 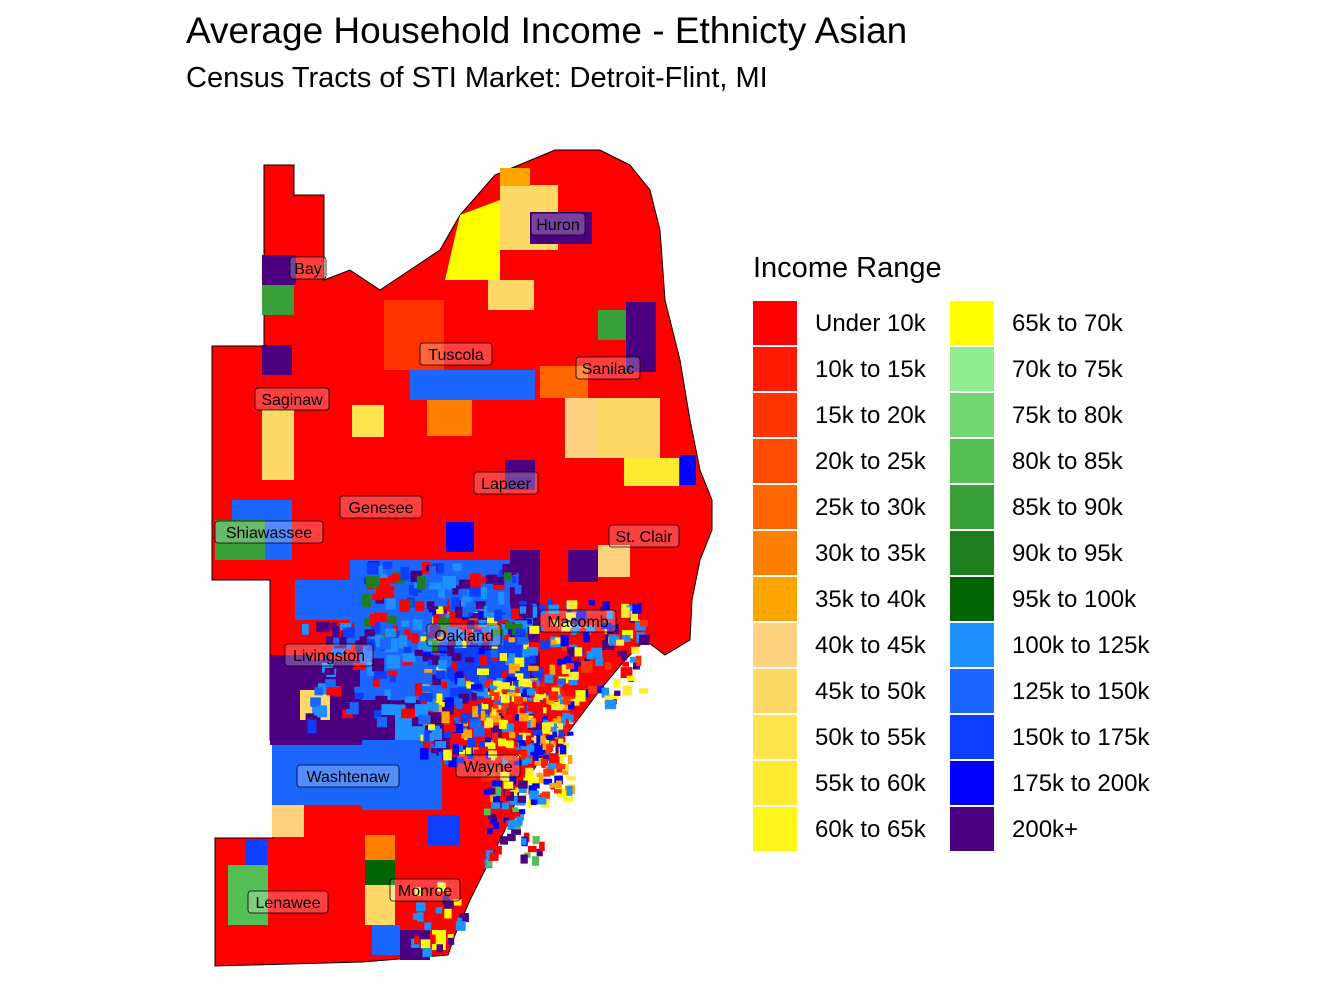 What do you see at coordinates (1045, 829) in the screenshot?
I see `legend-label: 200k+` at bounding box center [1045, 829].